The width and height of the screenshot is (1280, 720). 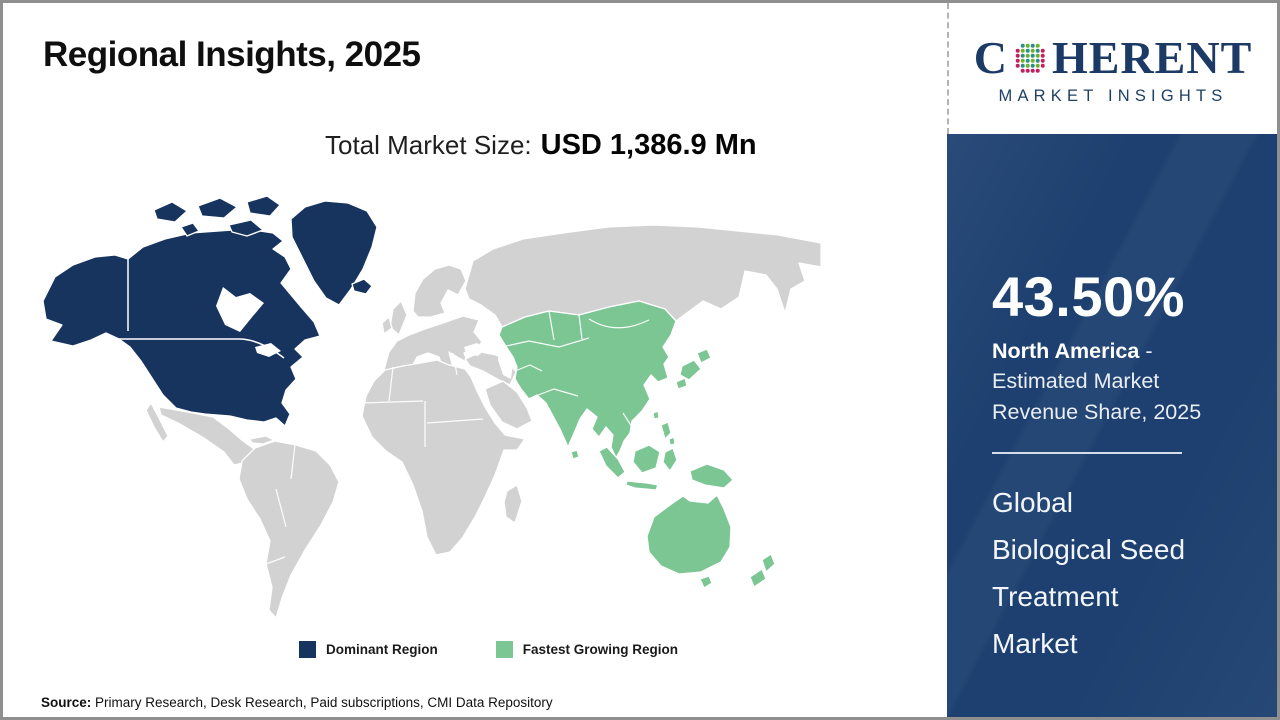 I want to click on region-usa-canada, so click(x=181, y=327).